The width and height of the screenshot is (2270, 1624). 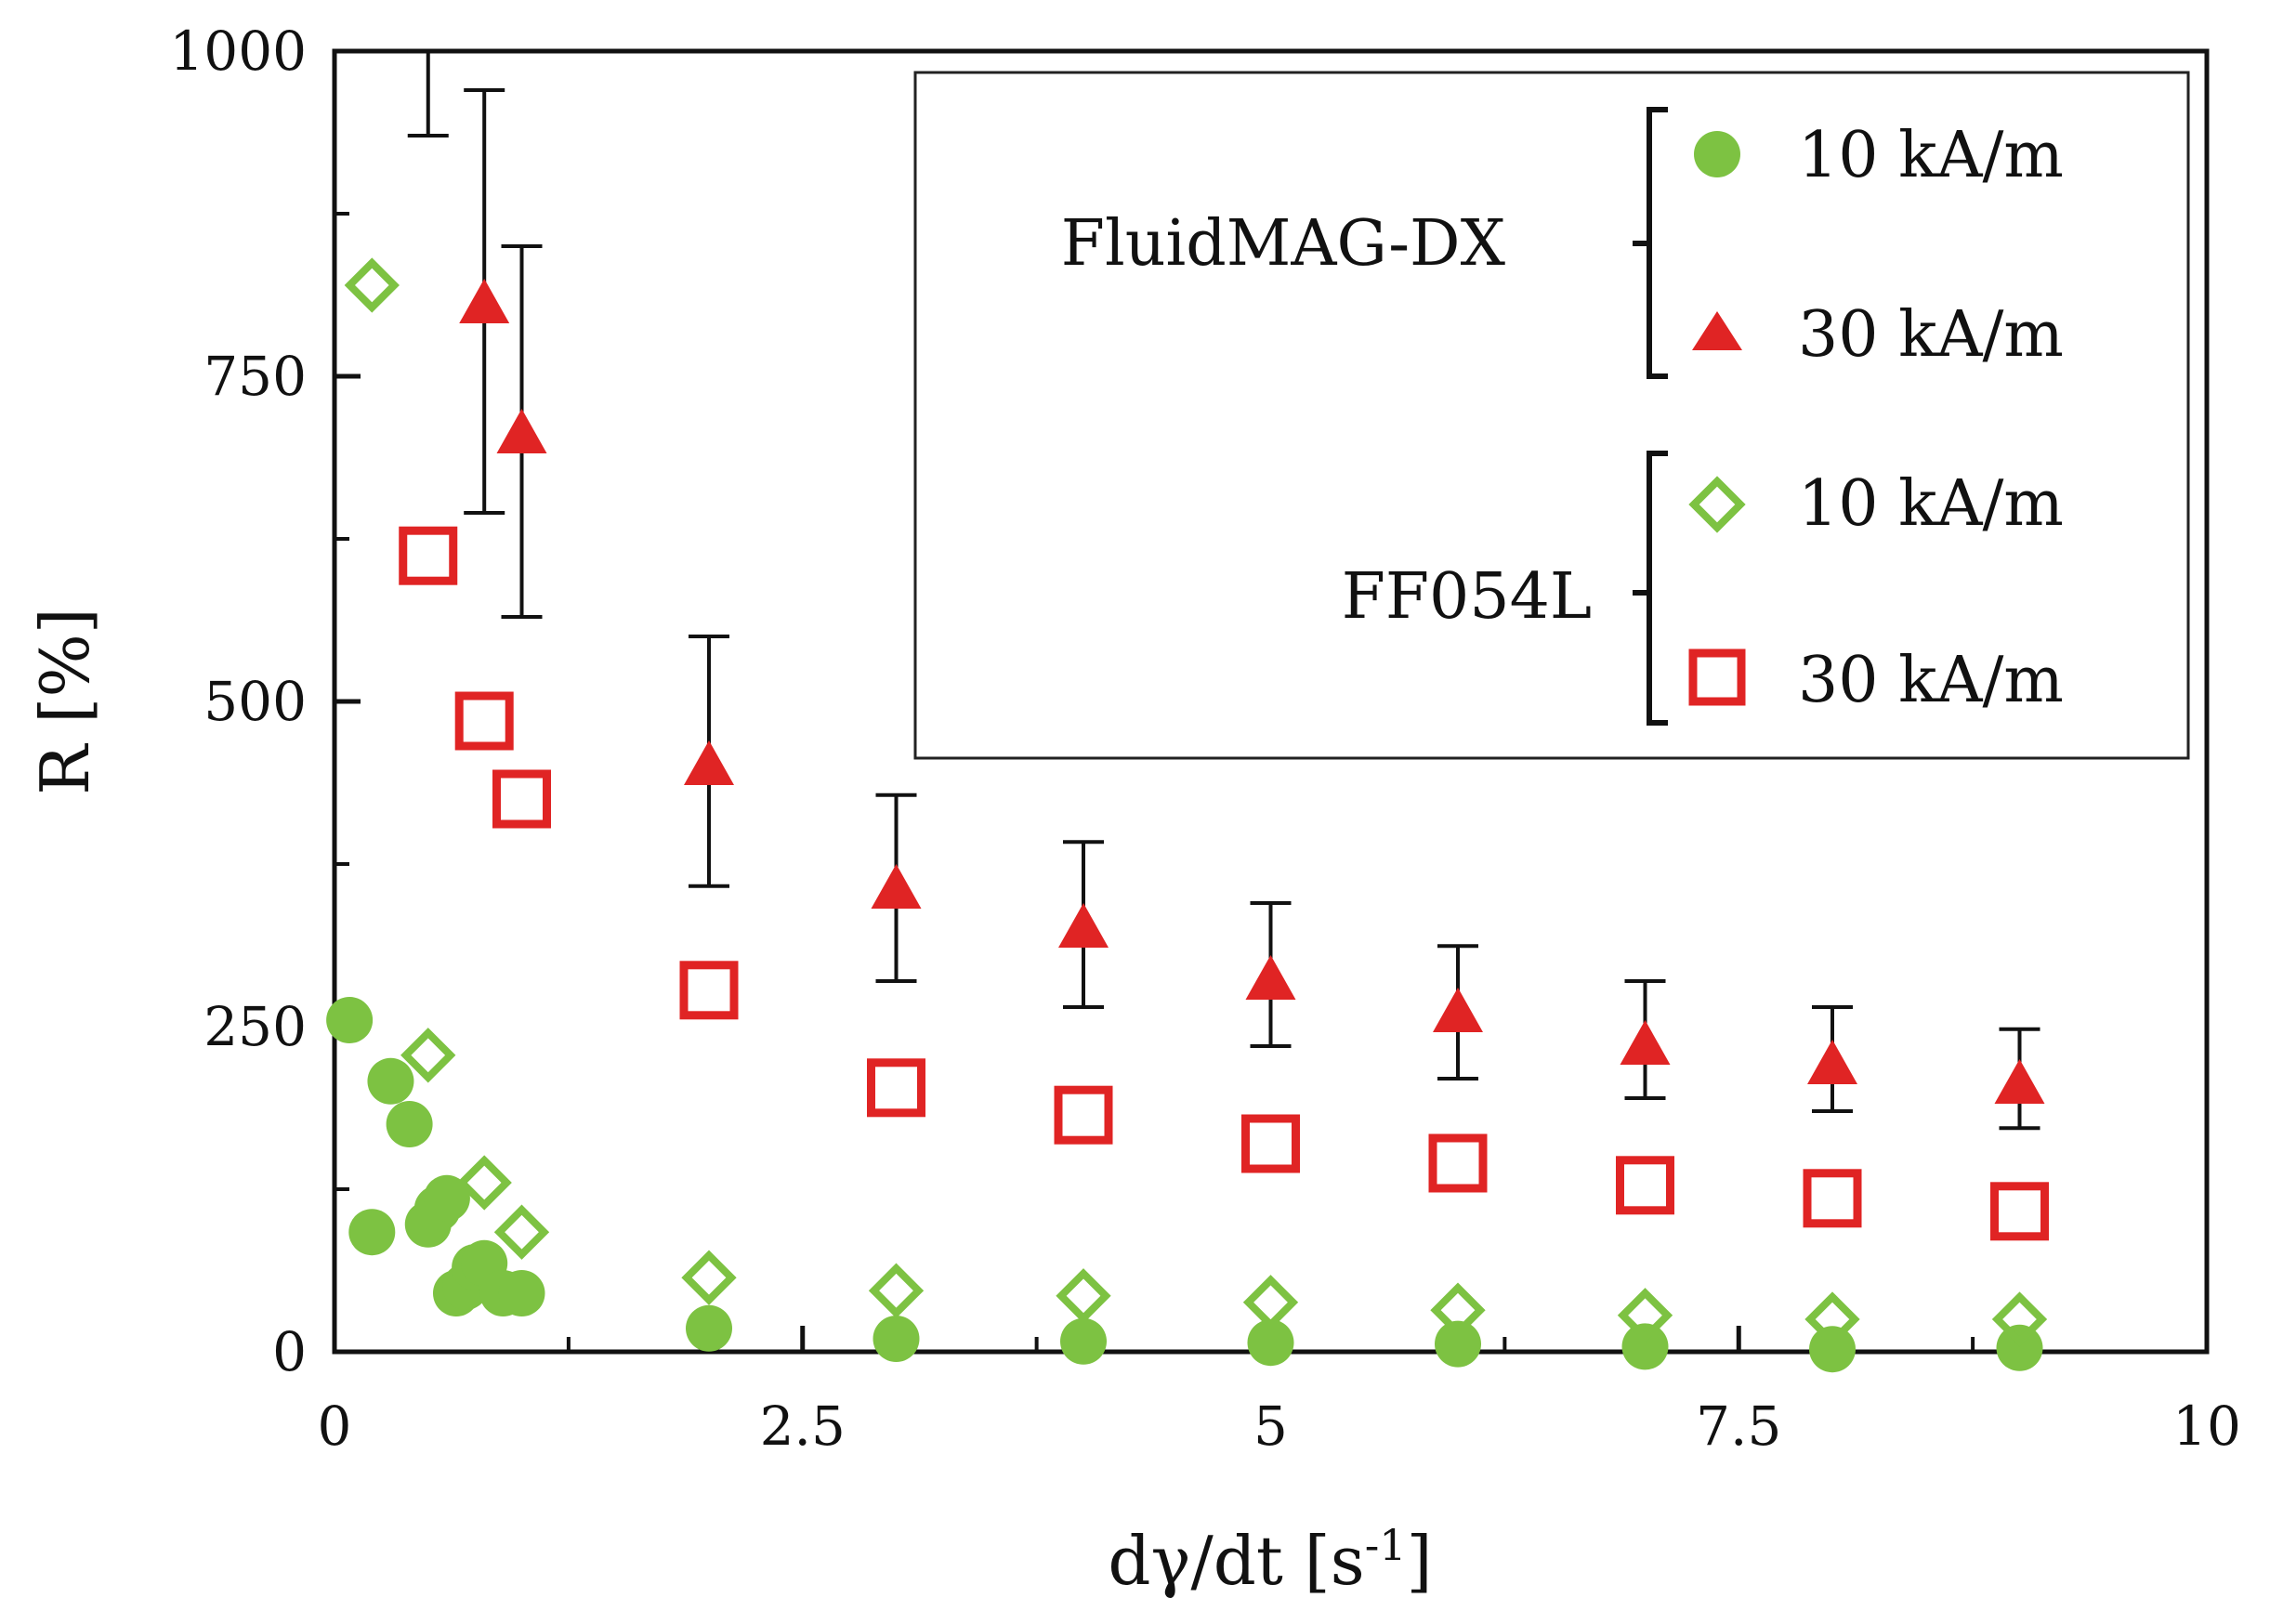 What do you see at coordinates (289, 1352) in the screenshot?
I see `y-tick-label: 0` at bounding box center [289, 1352].